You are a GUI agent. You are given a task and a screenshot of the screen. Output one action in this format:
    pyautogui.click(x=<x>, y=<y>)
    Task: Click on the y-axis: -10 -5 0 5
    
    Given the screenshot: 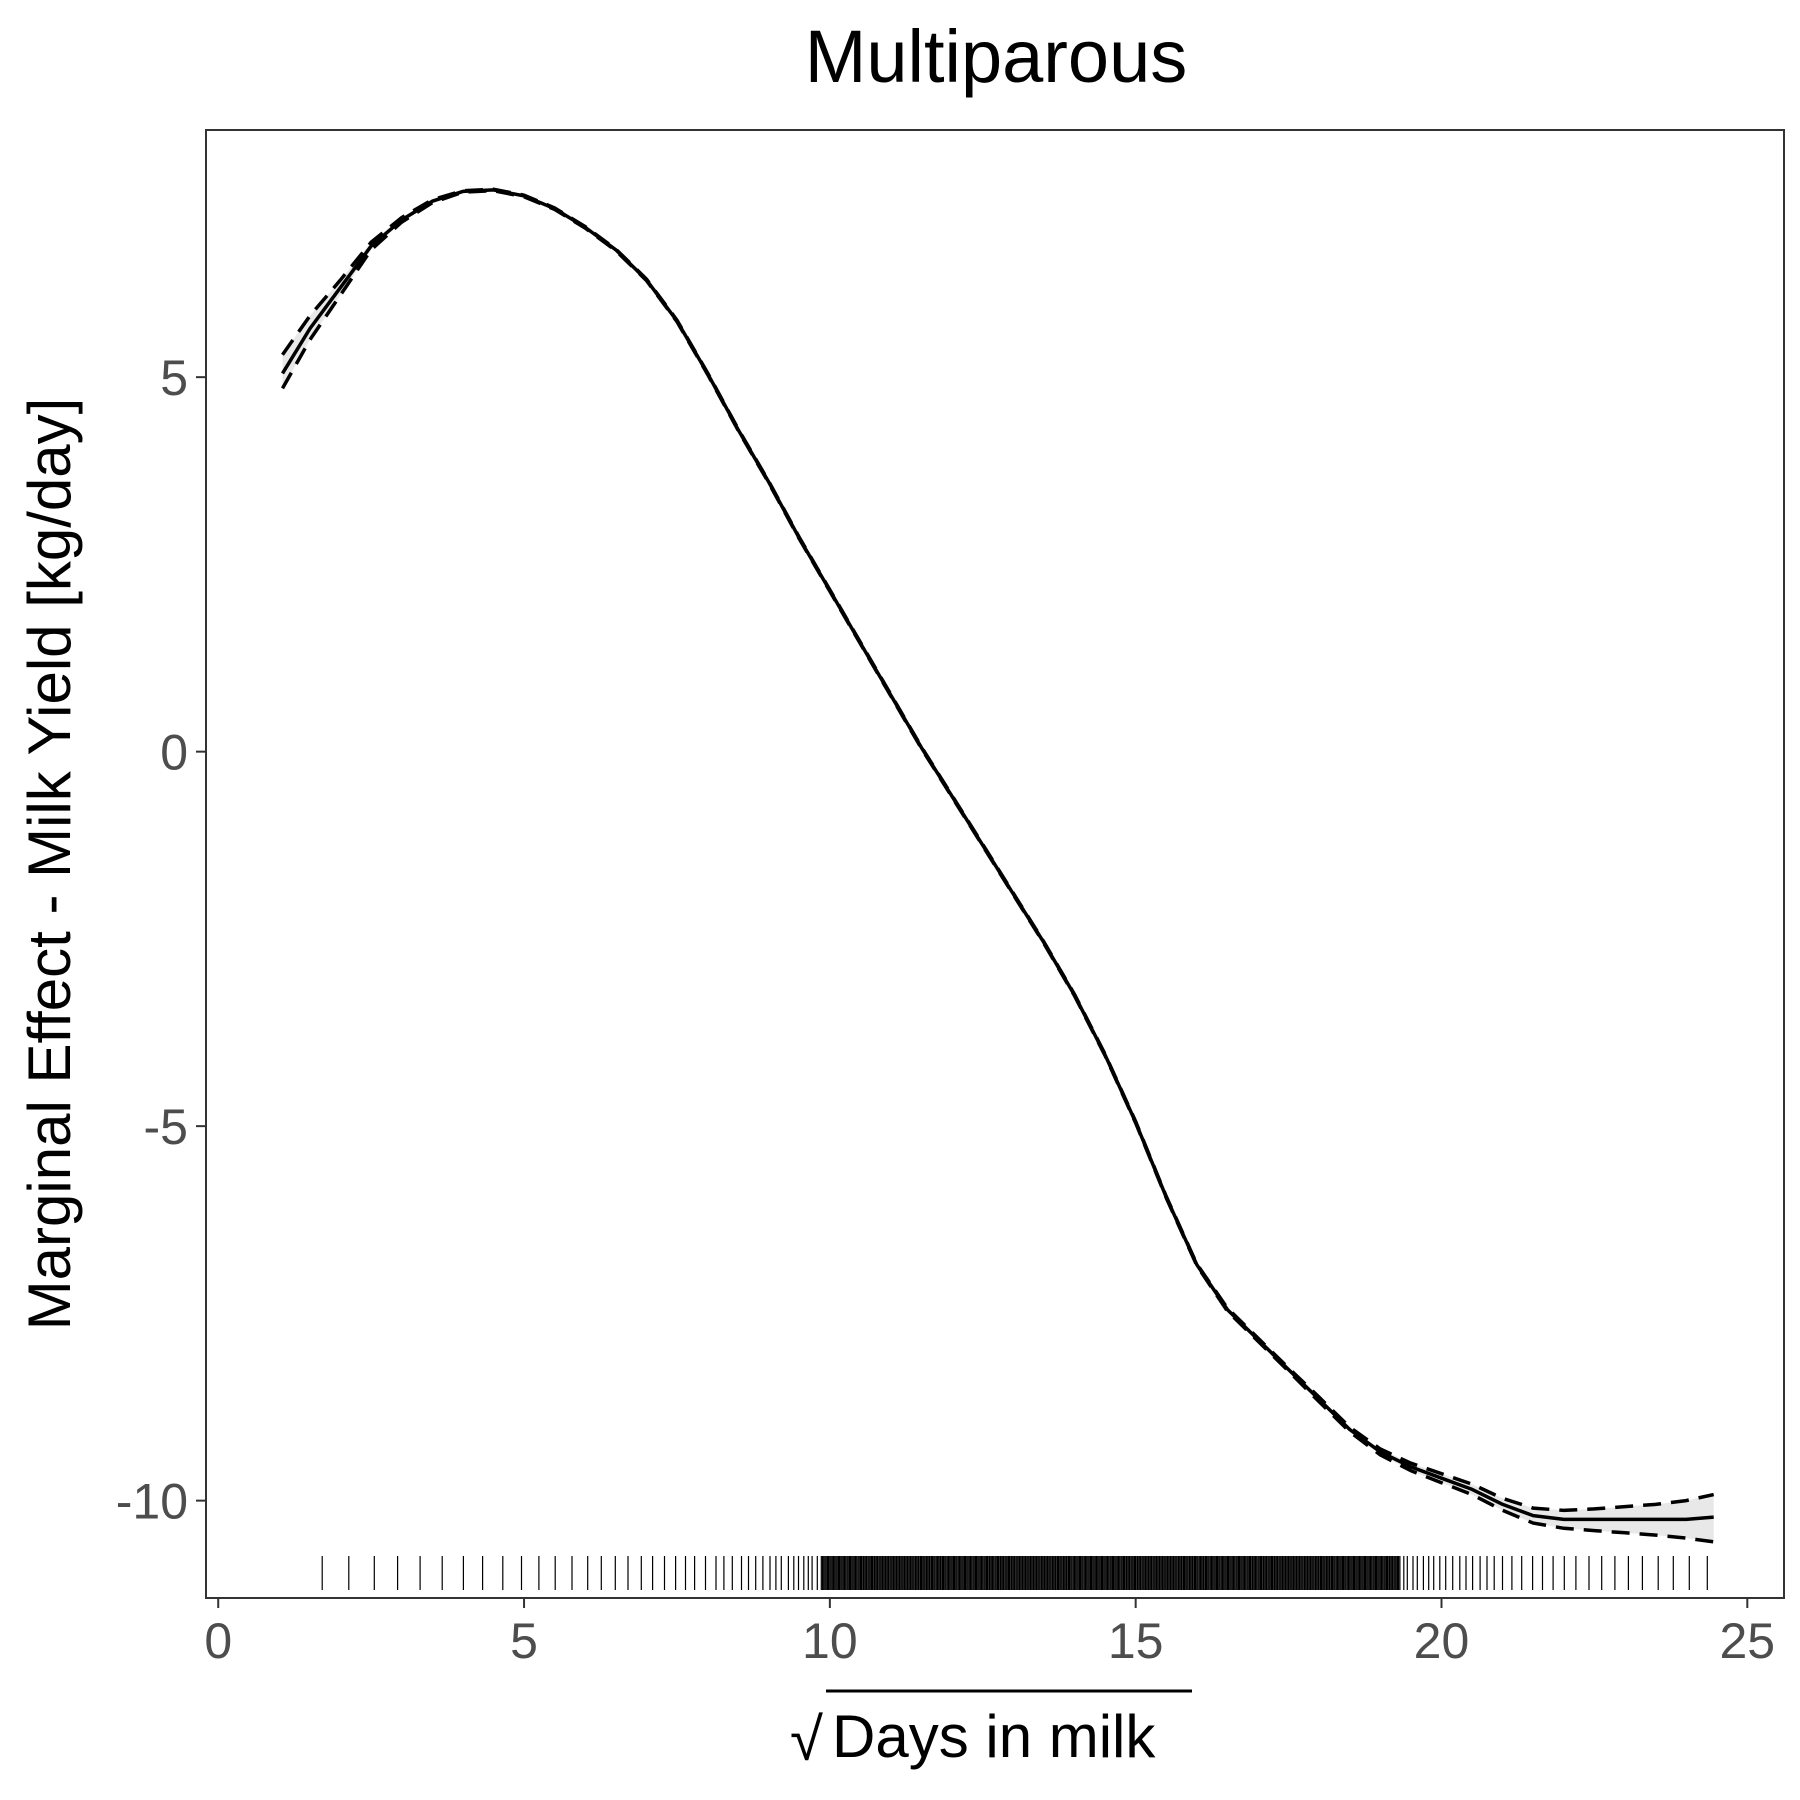 What is the action you would take?
    pyautogui.click(x=161, y=940)
    